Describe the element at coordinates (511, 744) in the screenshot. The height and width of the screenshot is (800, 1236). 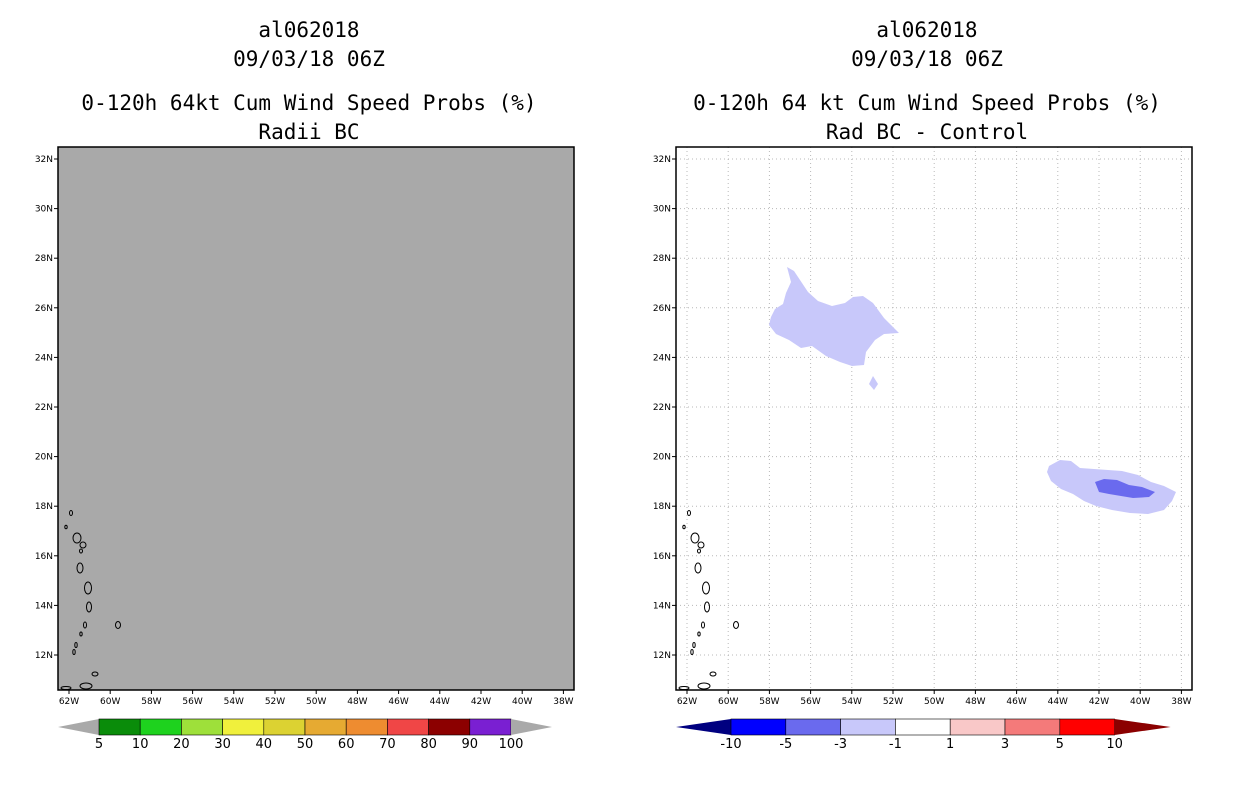
I see `colorbar-label: 100` at that location.